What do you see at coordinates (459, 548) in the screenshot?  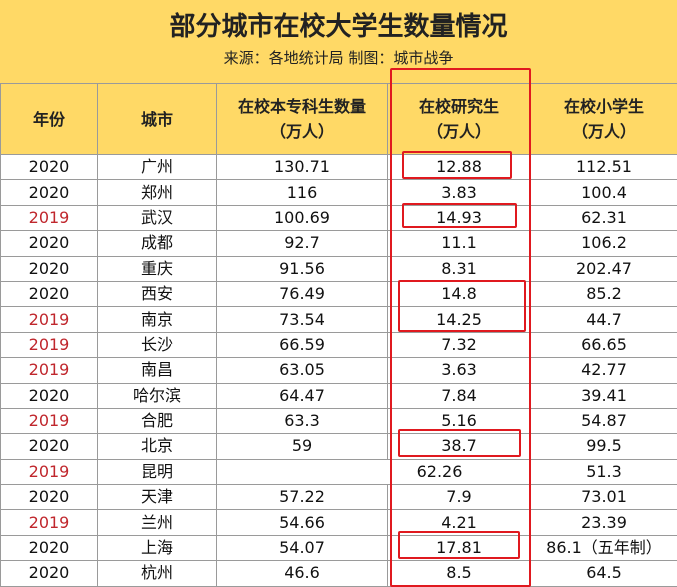 I see `grad-cell: 17.81` at bounding box center [459, 548].